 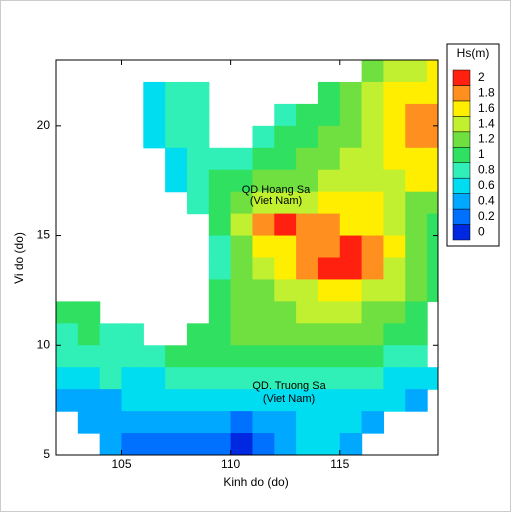 What do you see at coordinates (486, 123) in the screenshot?
I see `colorbar-label: 1.4` at bounding box center [486, 123].